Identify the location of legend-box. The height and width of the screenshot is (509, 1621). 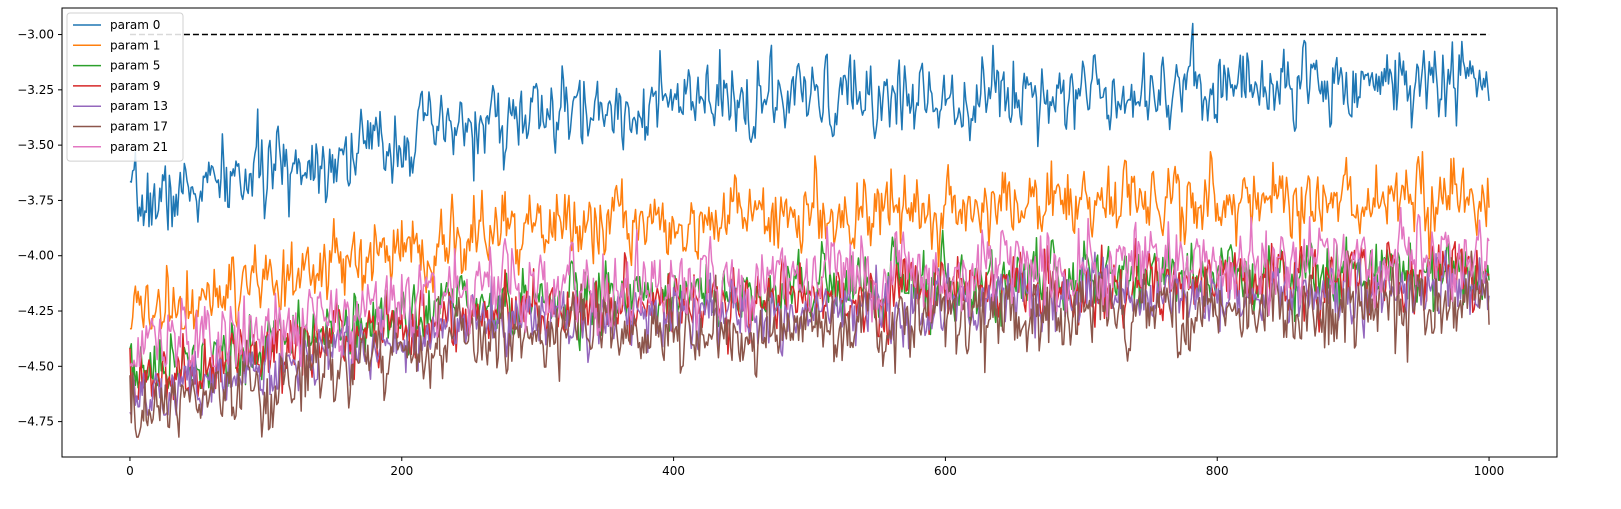
(125, 87).